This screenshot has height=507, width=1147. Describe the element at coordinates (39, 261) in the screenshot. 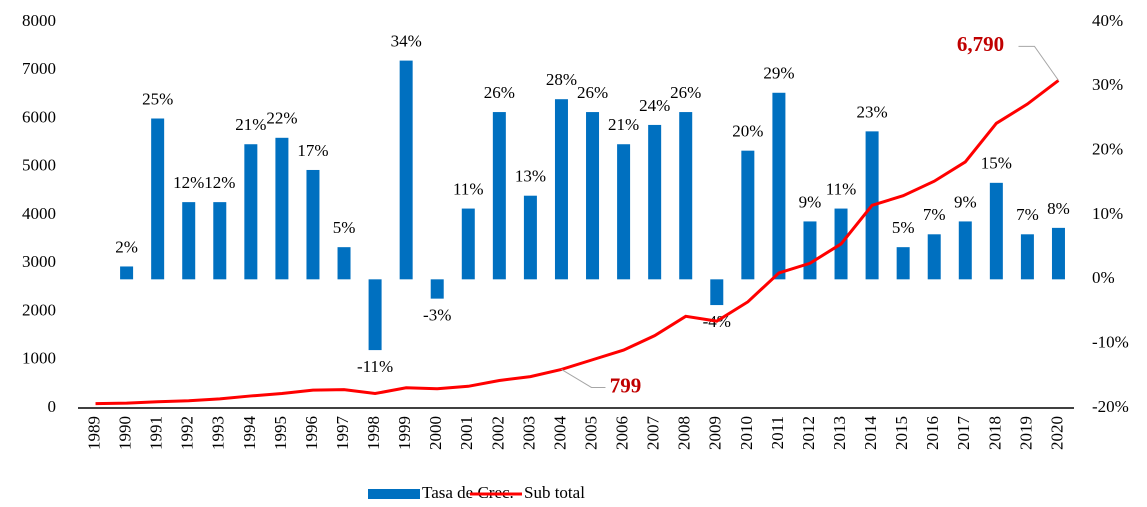

I see `y-tick-label: 3000` at that location.